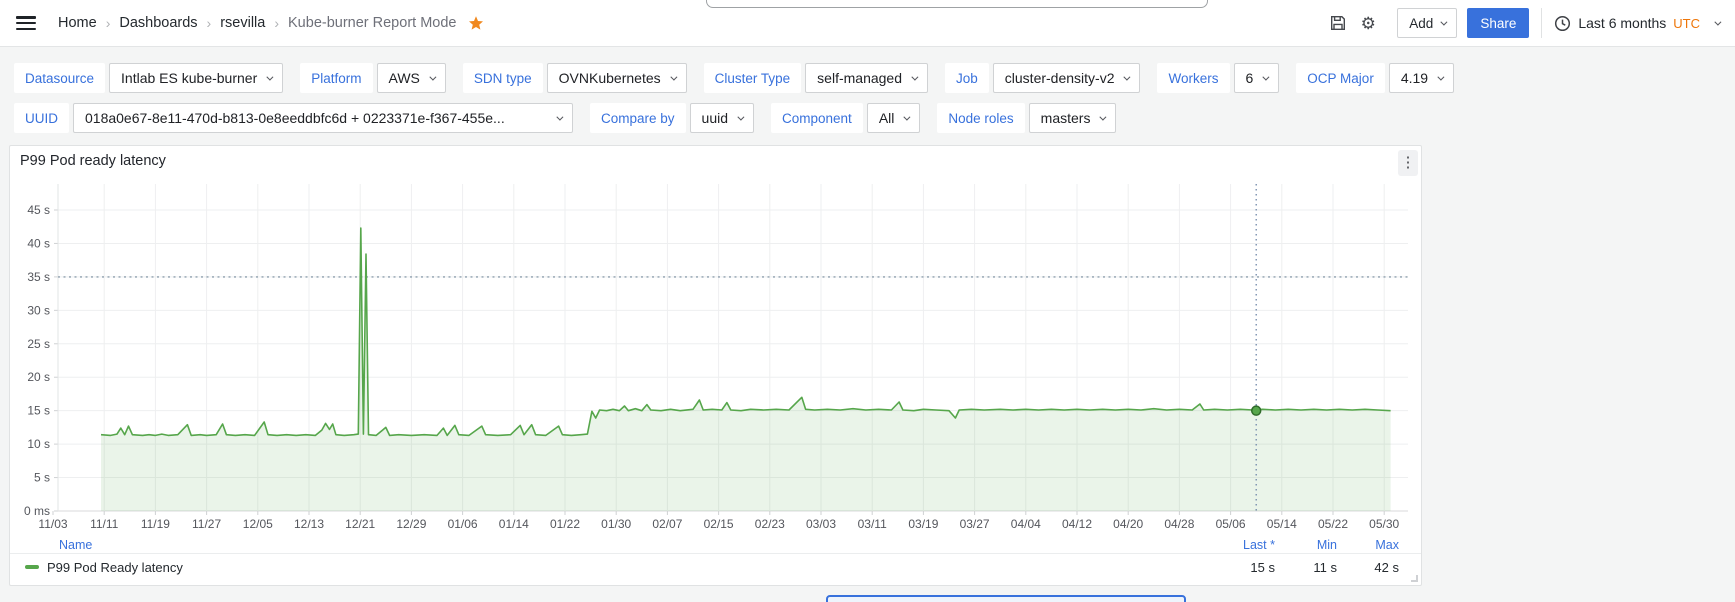 This screenshot has height=602, width=1735. Describe the element at coordinates (1333, 524) in the screenshot. I see `svg-text: 05/22` at that location.